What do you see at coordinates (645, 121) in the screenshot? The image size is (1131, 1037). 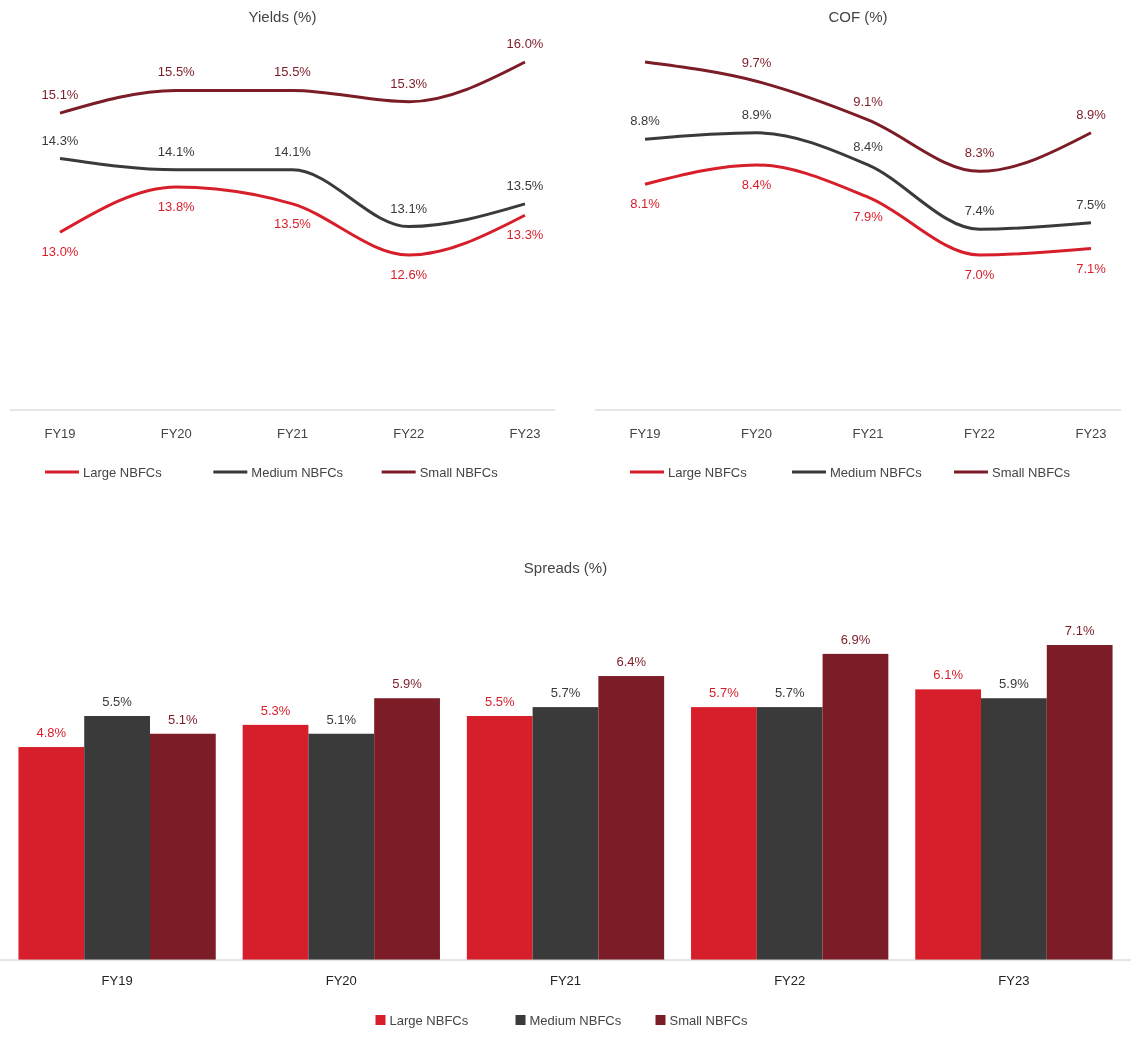 I see `data-label: 8.8%` at bounding box center [645, 121].